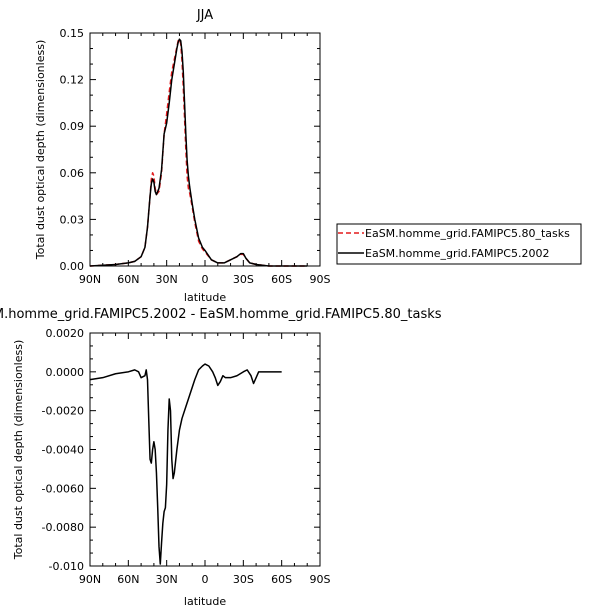  Describe the element at coordinates (63, 488) in the screenshot. I see `bottom-y-tick-label: -0.0060` at that location.